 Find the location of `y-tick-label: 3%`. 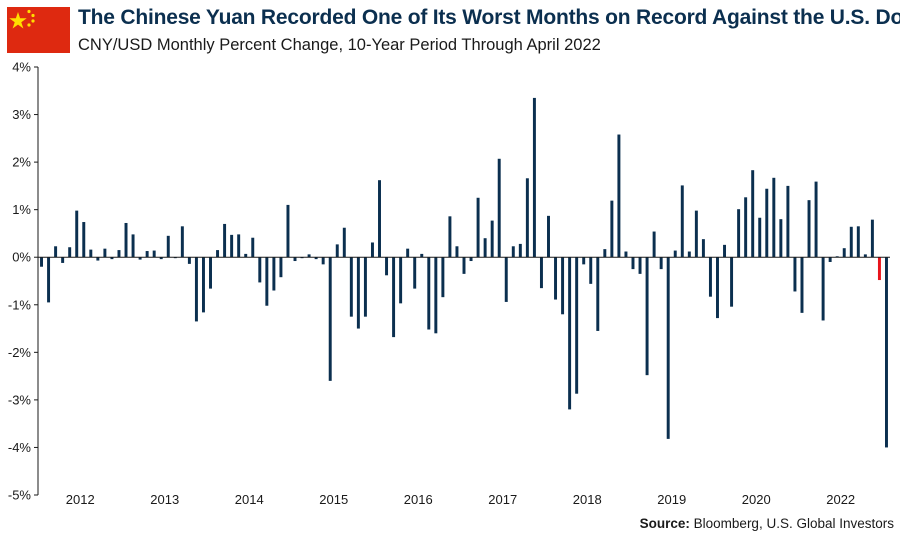

y-tick-label: 3% is located at coordinates (21, 114).